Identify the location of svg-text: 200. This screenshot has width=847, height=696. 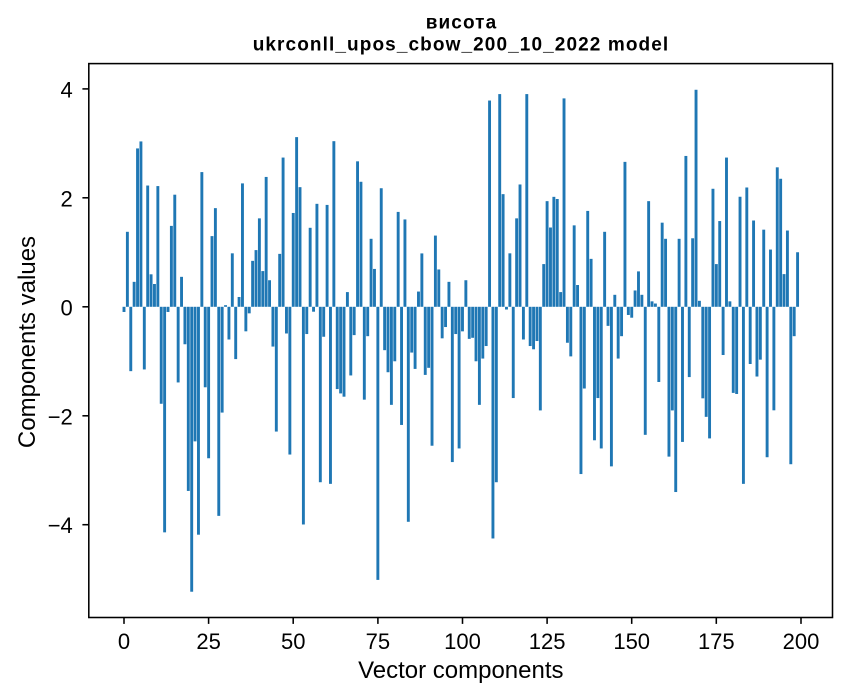
(801, 641).